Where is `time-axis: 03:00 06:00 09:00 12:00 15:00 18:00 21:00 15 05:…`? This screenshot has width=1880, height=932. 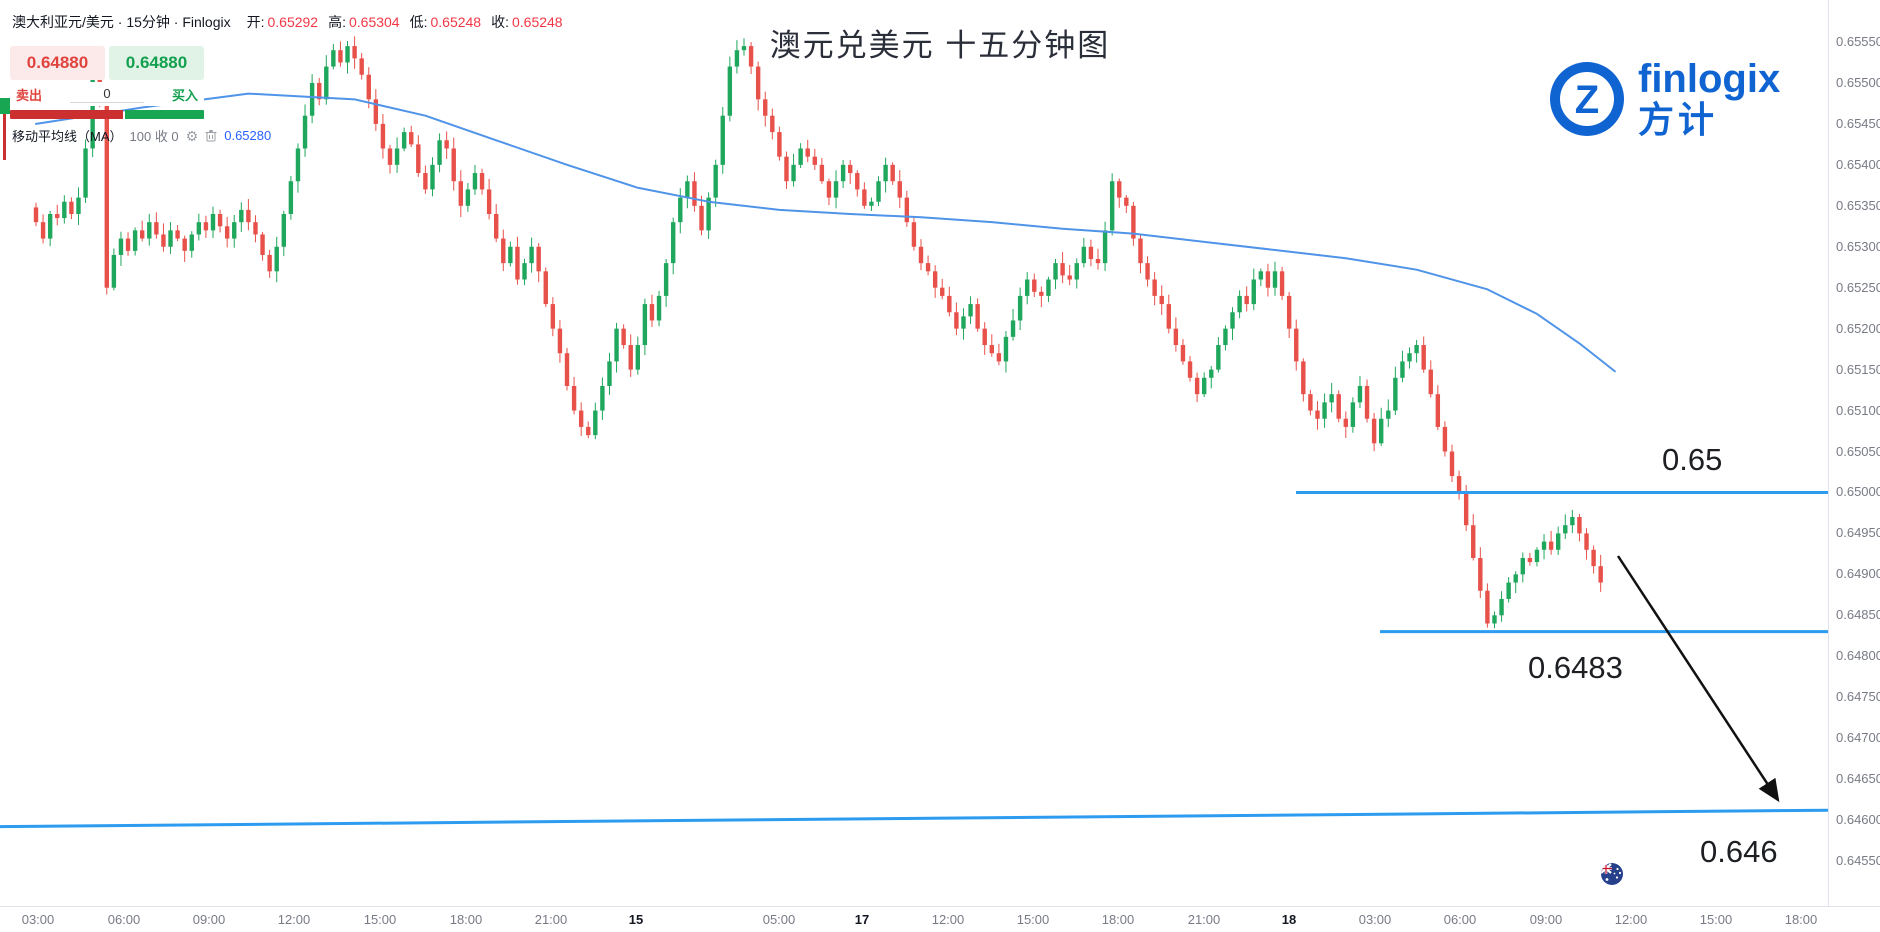 time-axis: 03:00 06:00 09:00 12:00 15:00 18:00 21:00 15 05:… is located at coordinates (940, 919).